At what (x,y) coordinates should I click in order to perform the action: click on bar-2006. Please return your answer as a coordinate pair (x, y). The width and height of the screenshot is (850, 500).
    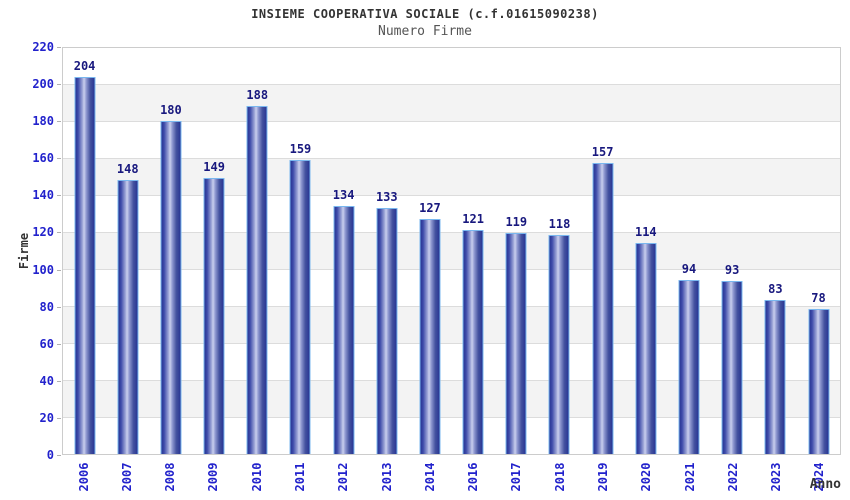
    Looking at the image, I should click on (85, 265).